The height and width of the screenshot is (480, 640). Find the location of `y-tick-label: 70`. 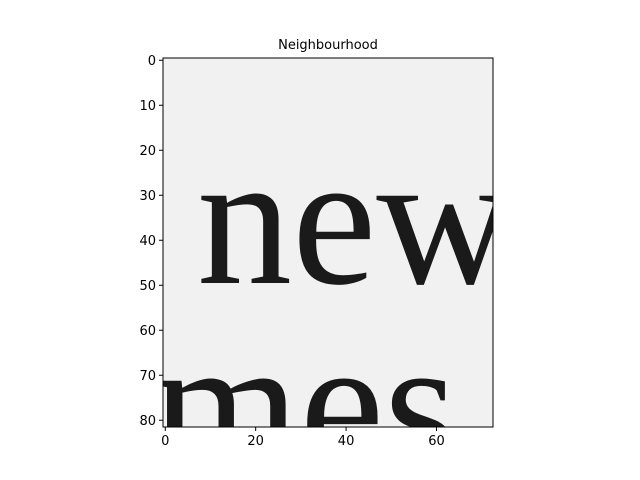

y-tick-label: 70 is located at coordinates (147, 376).